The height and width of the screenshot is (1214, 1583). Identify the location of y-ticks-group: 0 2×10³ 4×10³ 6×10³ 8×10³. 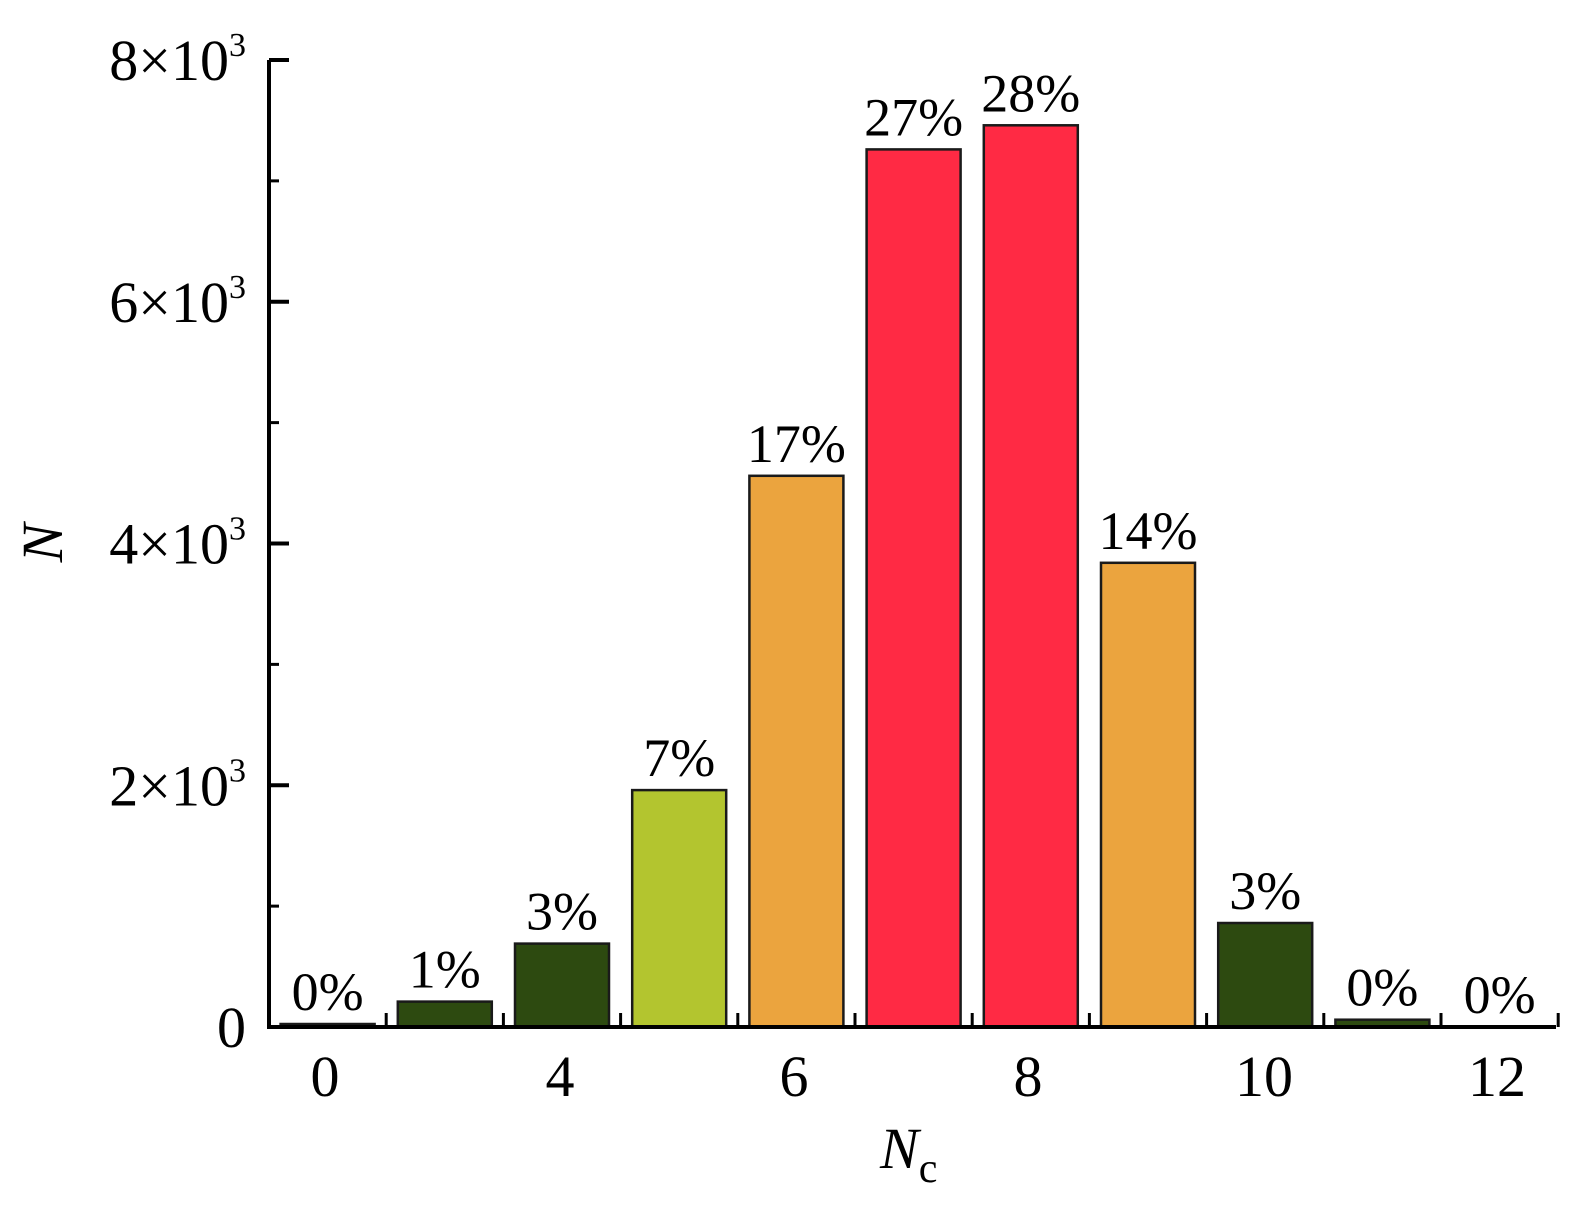
(199, 543).